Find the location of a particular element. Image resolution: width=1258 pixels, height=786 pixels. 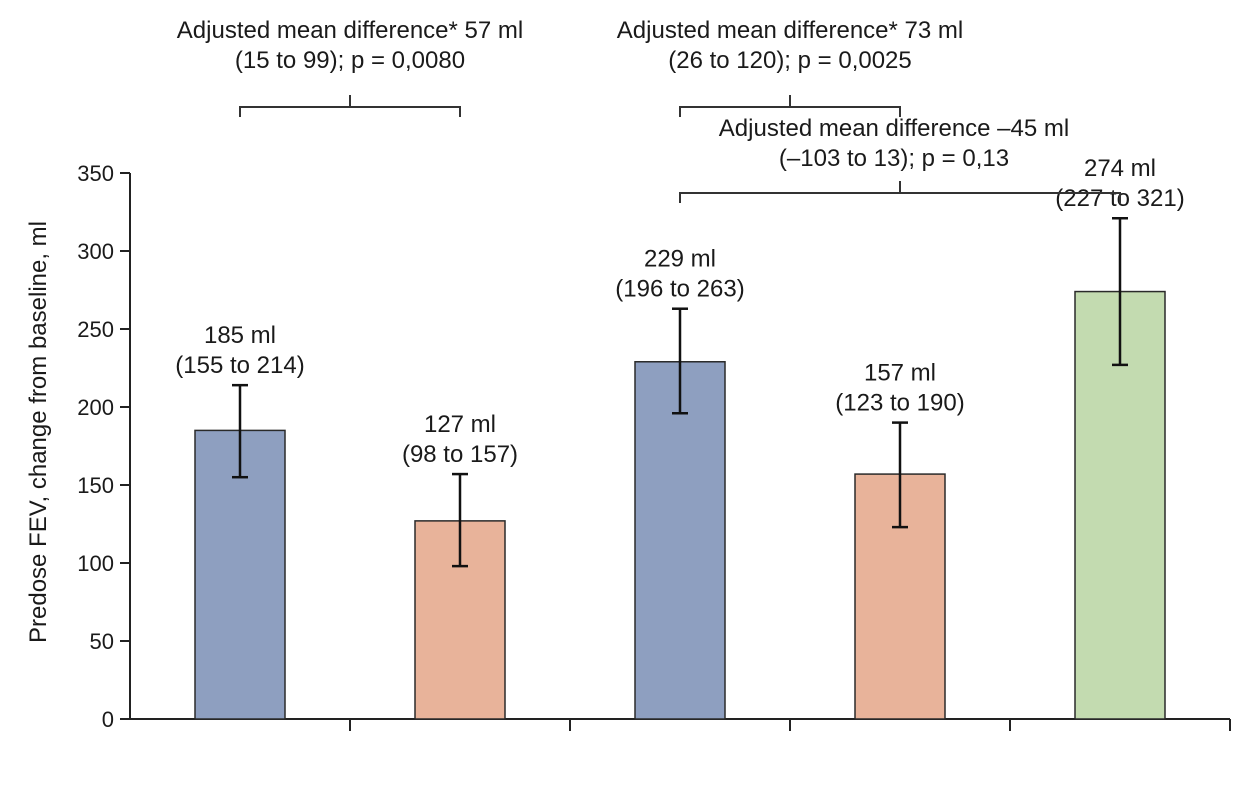

y-tick-label: 350 is located at coordinates (95, 173).